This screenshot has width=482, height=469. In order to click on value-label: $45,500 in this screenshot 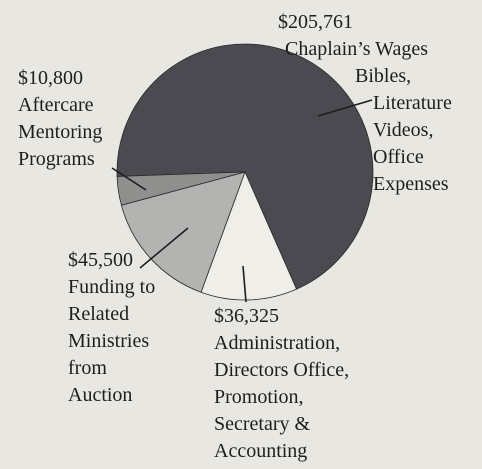, I will do `click(100, 260)`.